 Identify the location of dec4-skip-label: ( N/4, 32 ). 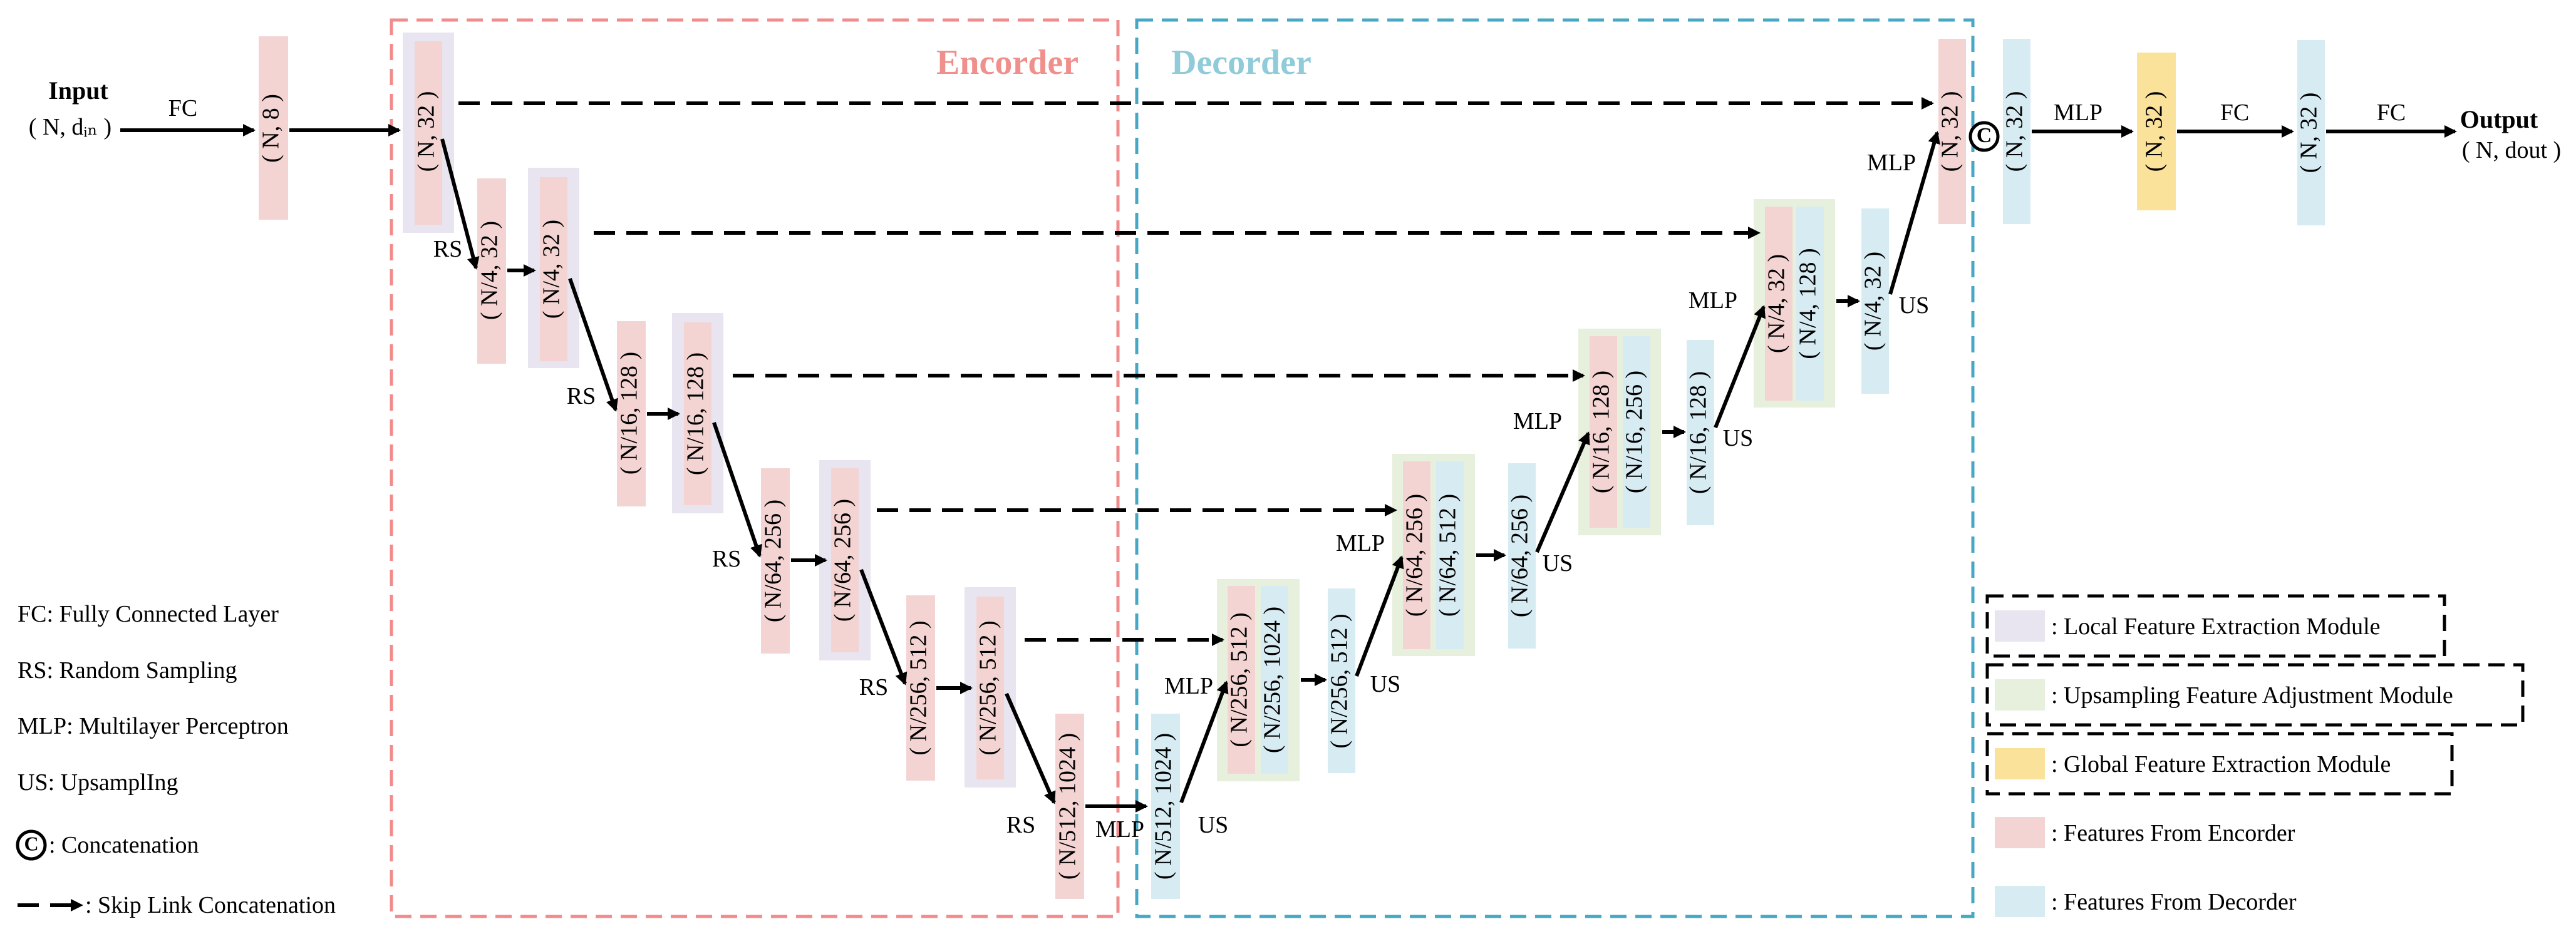
(1777, 303).